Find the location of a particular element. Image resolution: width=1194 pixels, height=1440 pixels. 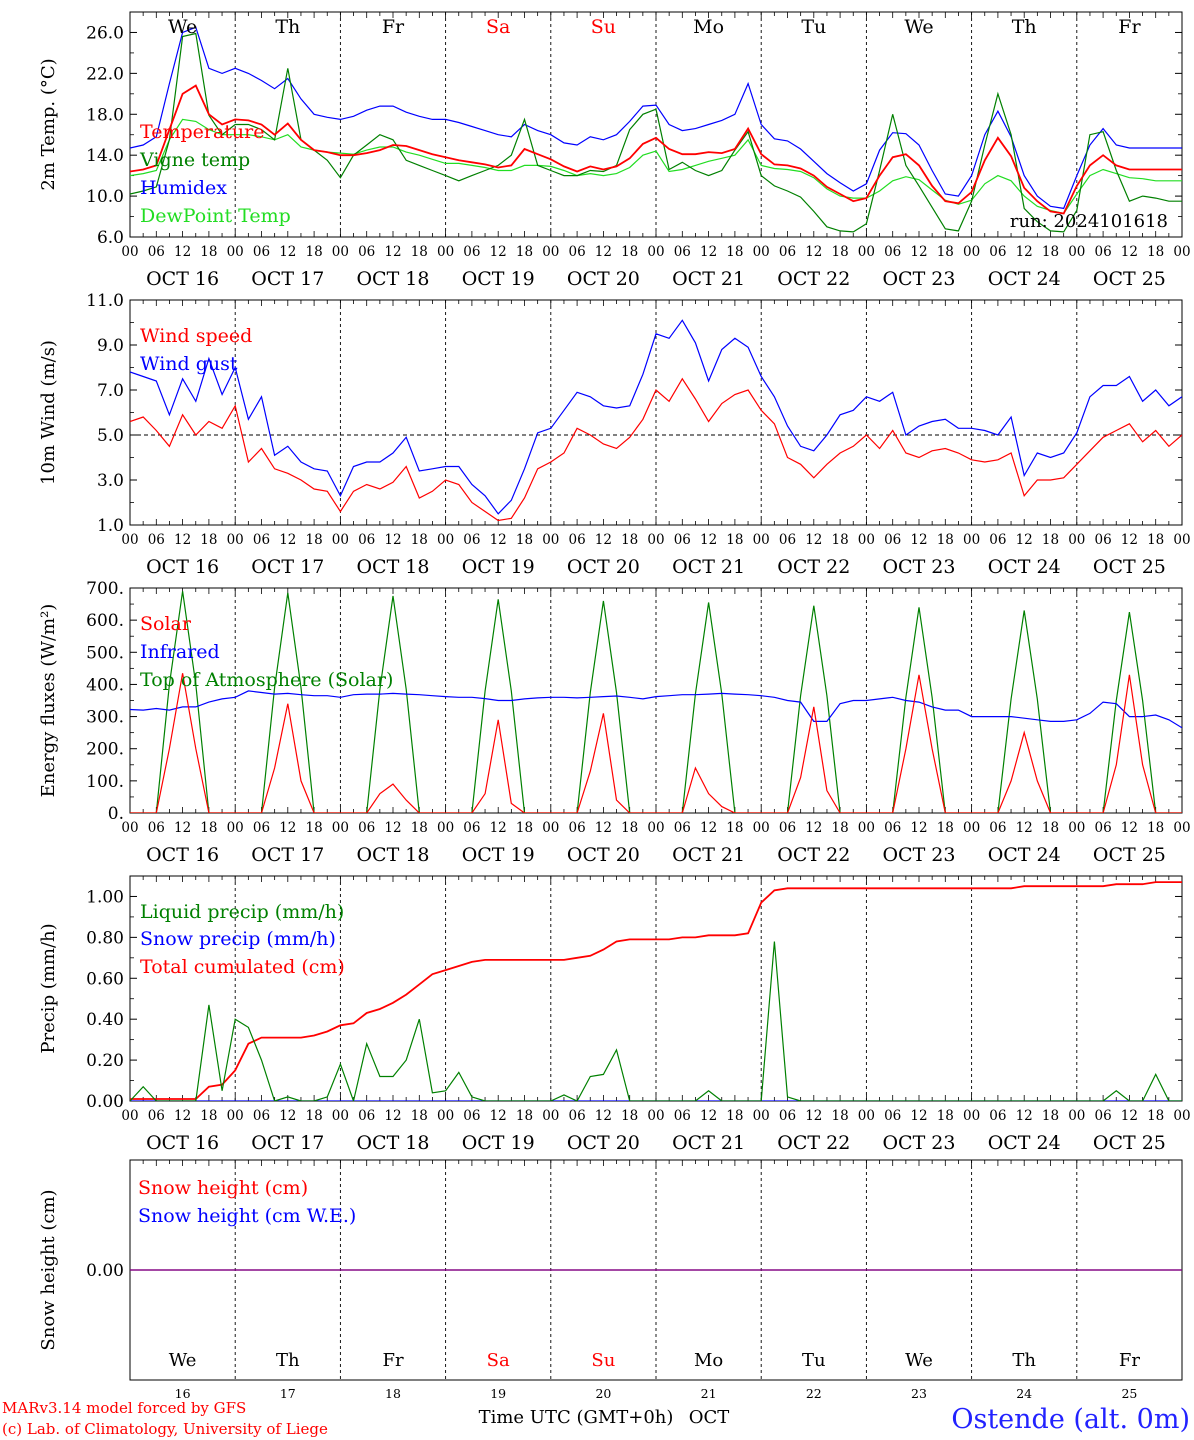

y-tick-label: 9.0 is located at coordinates (110, 346).